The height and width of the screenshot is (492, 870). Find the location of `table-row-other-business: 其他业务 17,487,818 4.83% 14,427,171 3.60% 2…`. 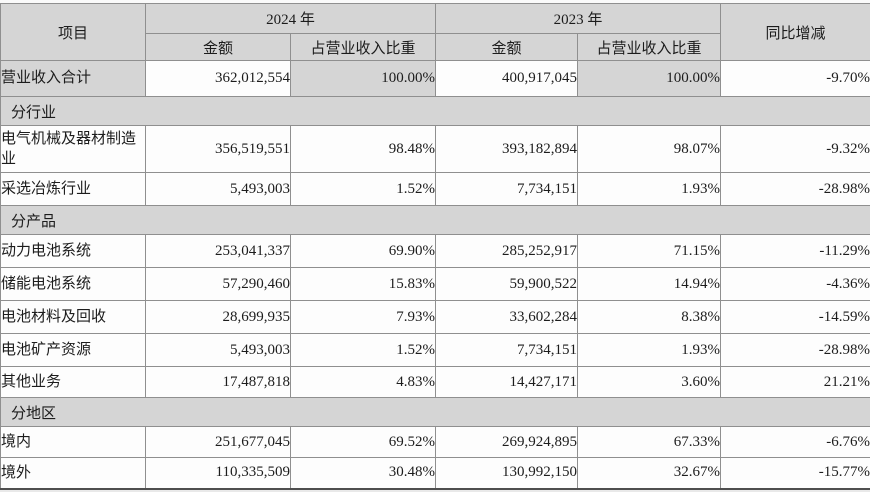

table-row-other-business: 其他业务 17,487,818 4.83% 14,427,171 3.60% 2… is located at coordinates (435, 382).